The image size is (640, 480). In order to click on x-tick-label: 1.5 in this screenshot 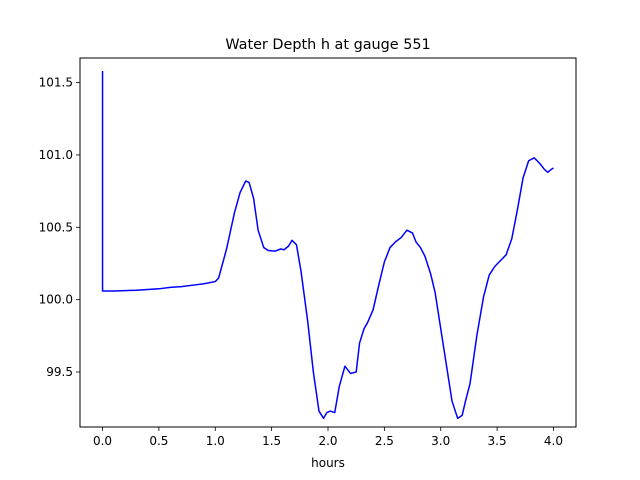, I will do `click(271, 441)`.